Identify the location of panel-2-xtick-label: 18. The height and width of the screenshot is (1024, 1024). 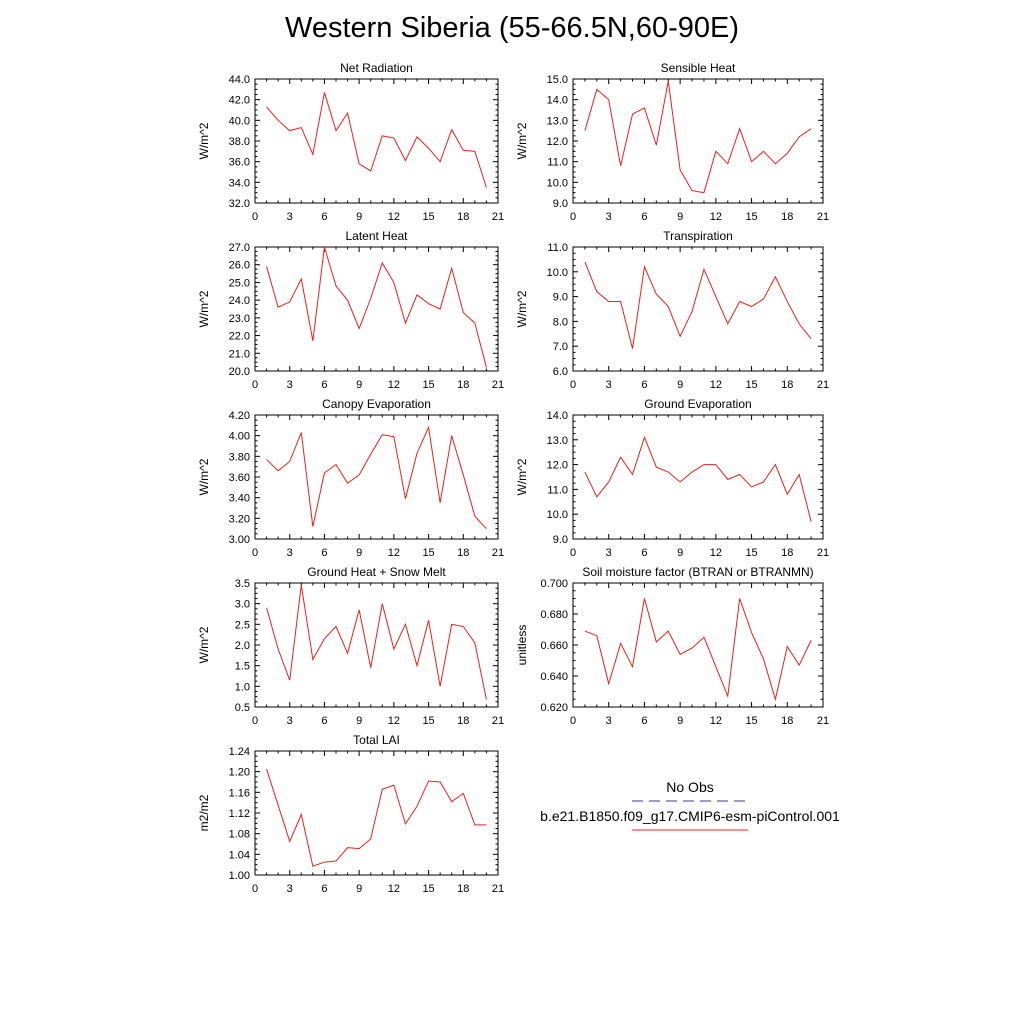
(787, 217).